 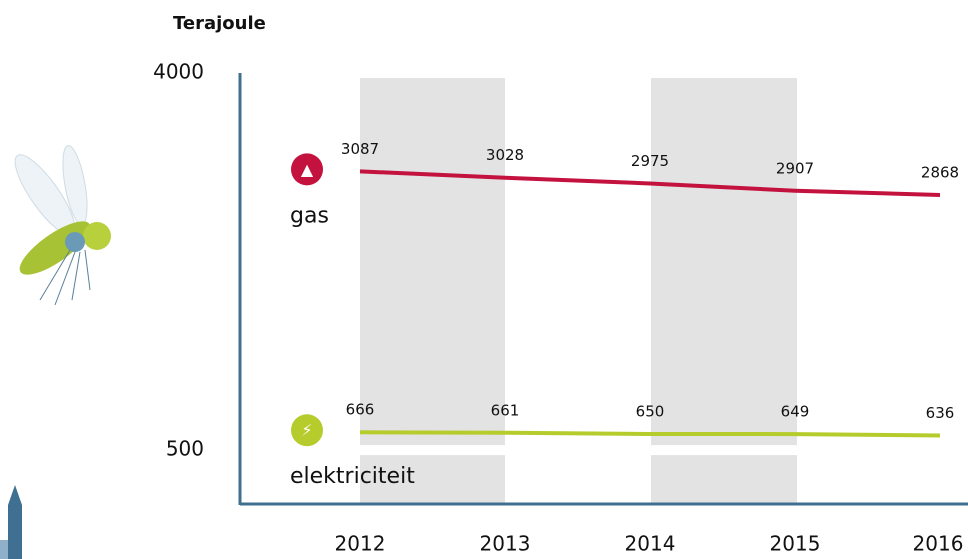 What do you see at coordinates (650, 544) in the screenshot?
I see `x-tick-label: 2014` at bounding box center [650, 544].